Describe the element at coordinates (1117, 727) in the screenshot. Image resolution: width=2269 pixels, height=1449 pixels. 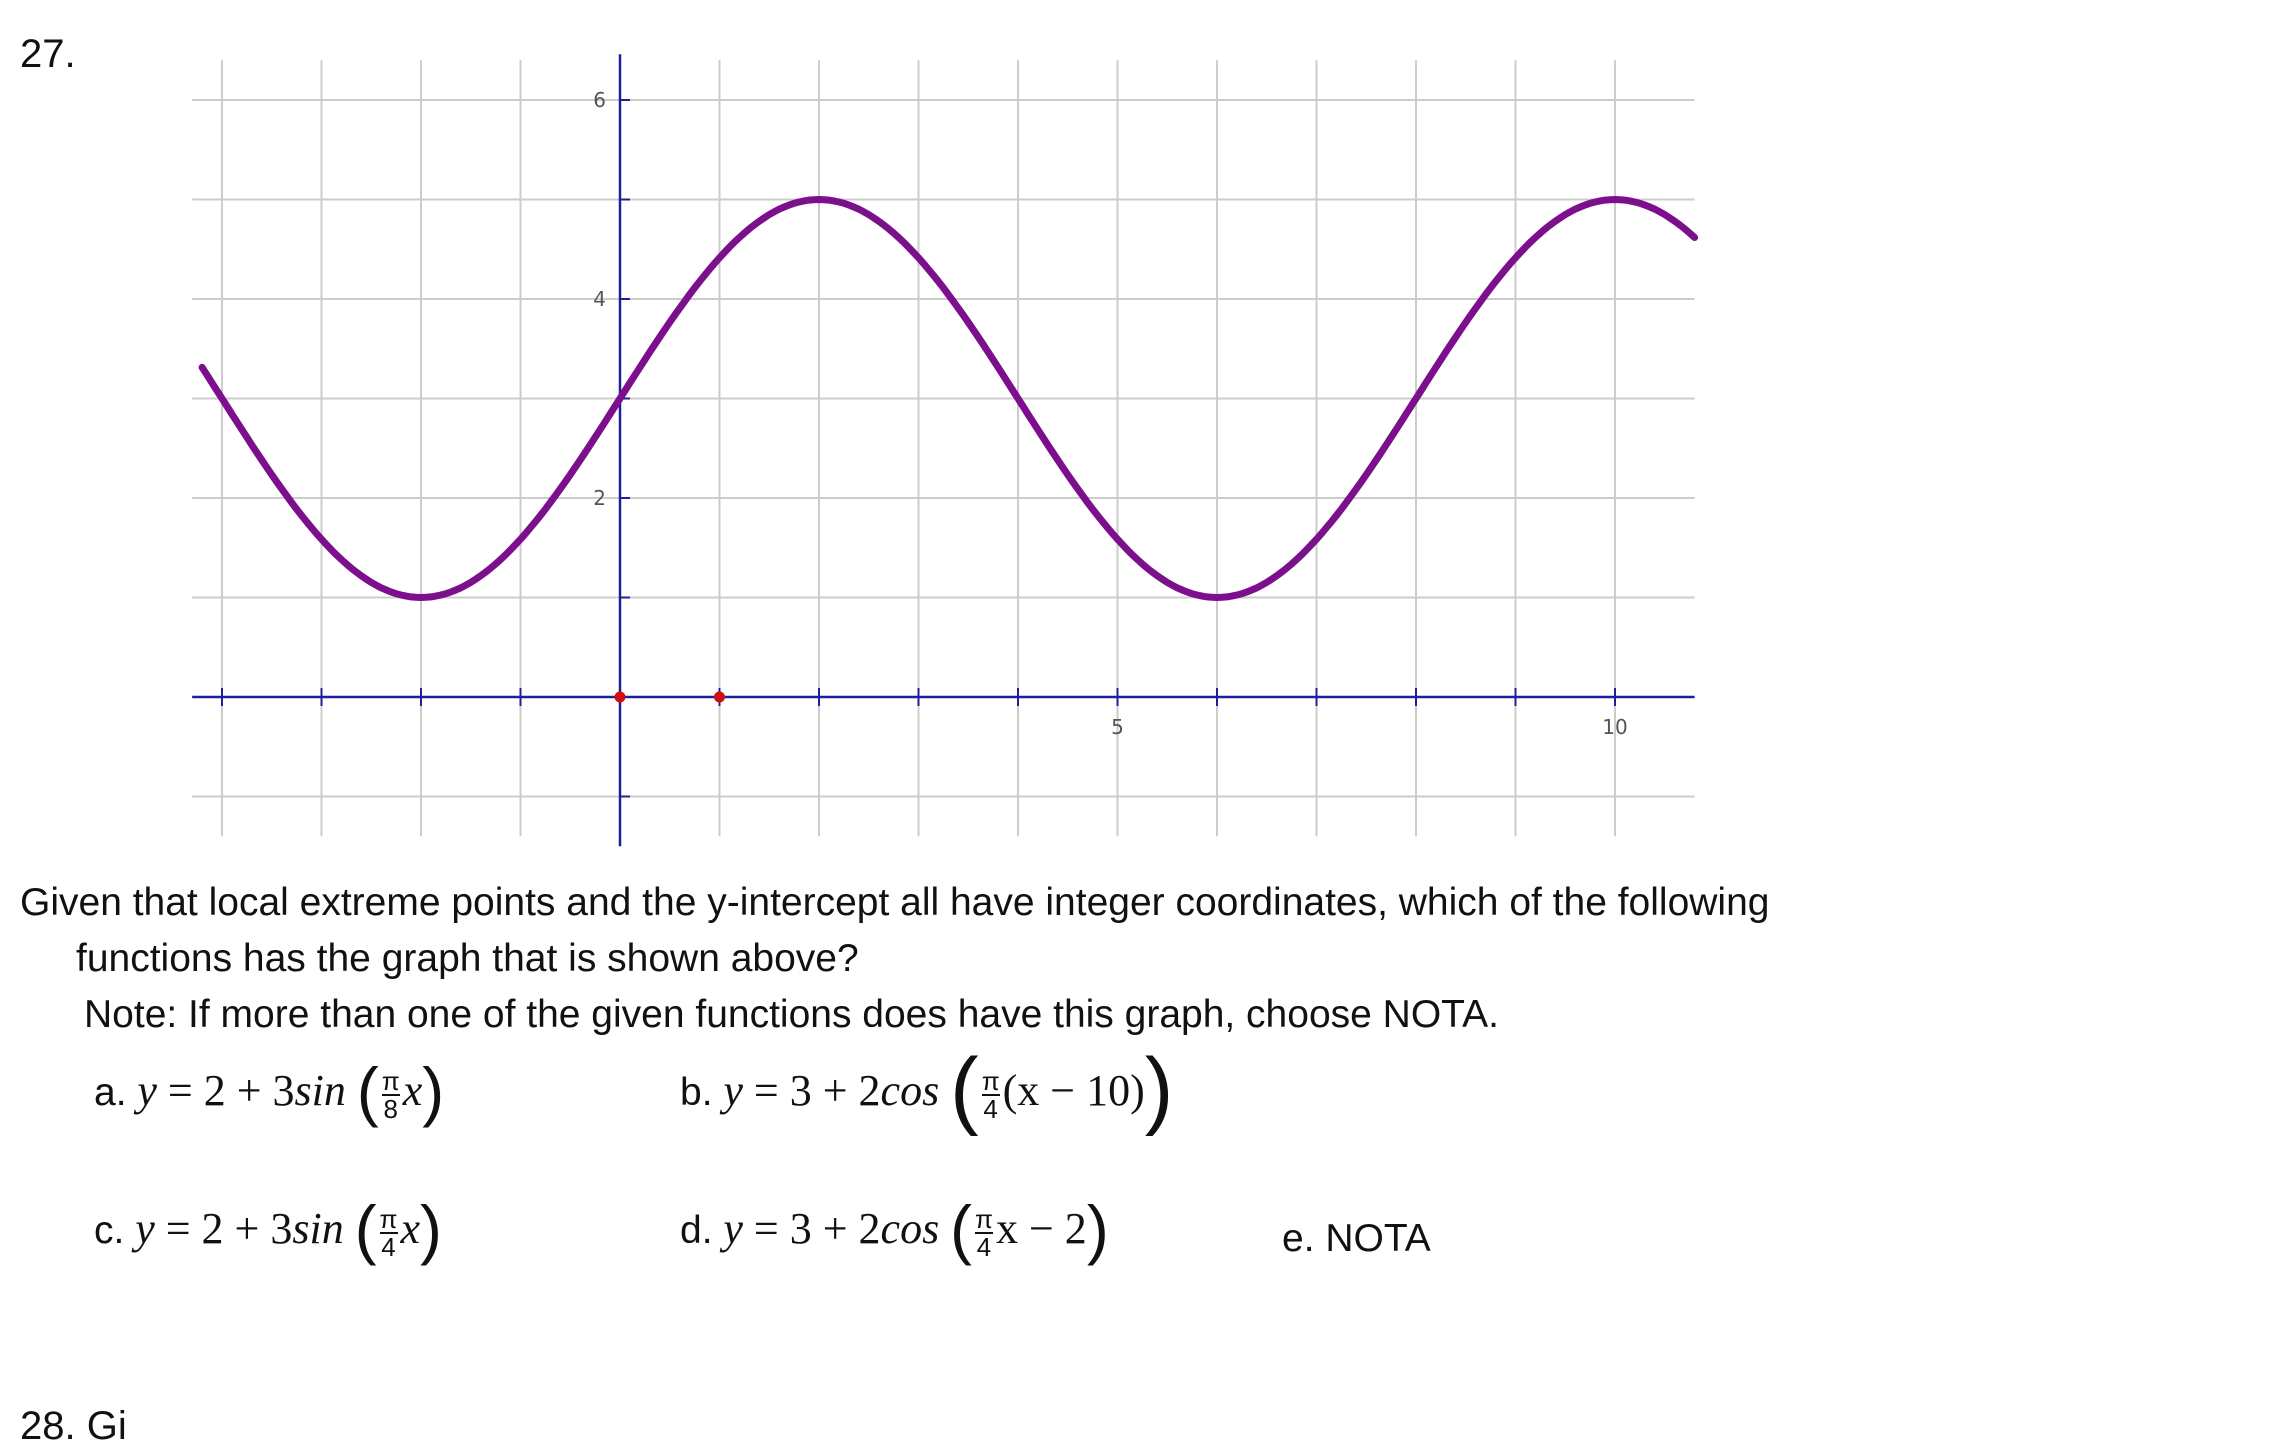
I see `x-tick-label: 5` at that location.